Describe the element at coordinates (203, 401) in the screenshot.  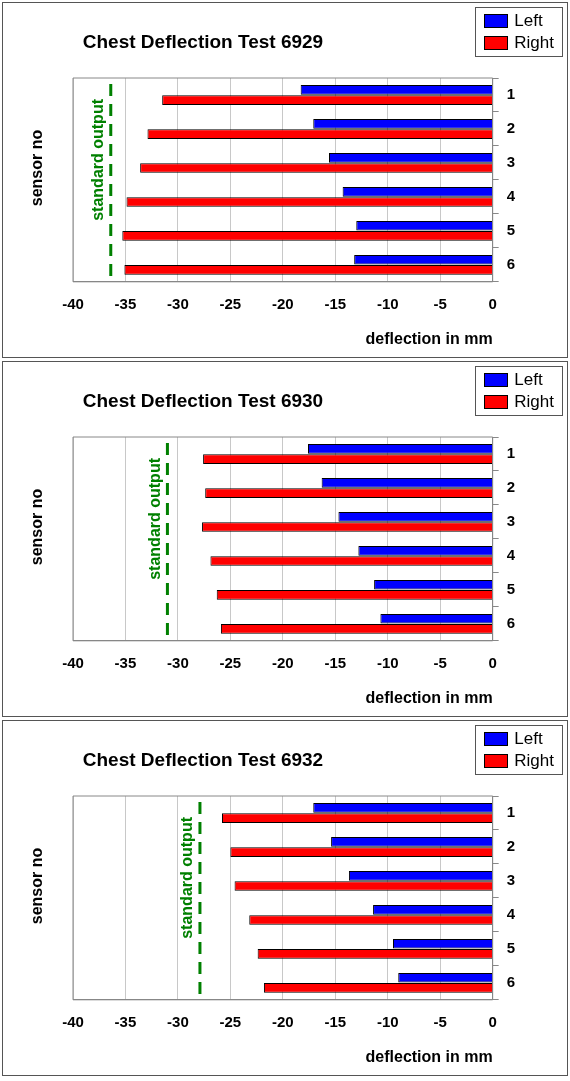
I see `chart-title: Chest Deflection Test 6930` at that location.